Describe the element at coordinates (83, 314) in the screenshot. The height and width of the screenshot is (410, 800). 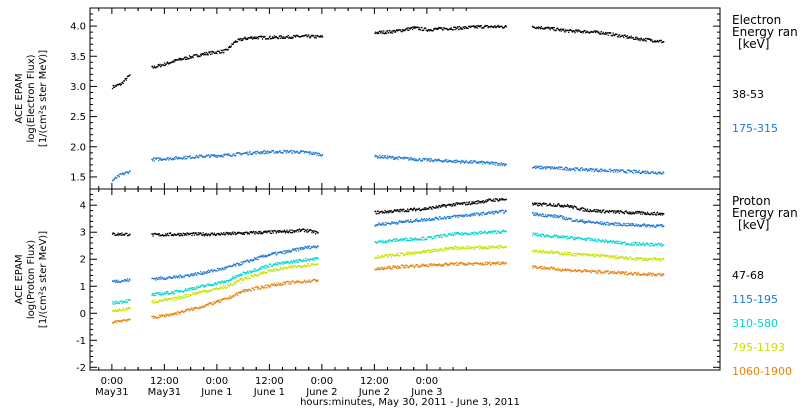
I see `y-tick-label: 0` at that location.